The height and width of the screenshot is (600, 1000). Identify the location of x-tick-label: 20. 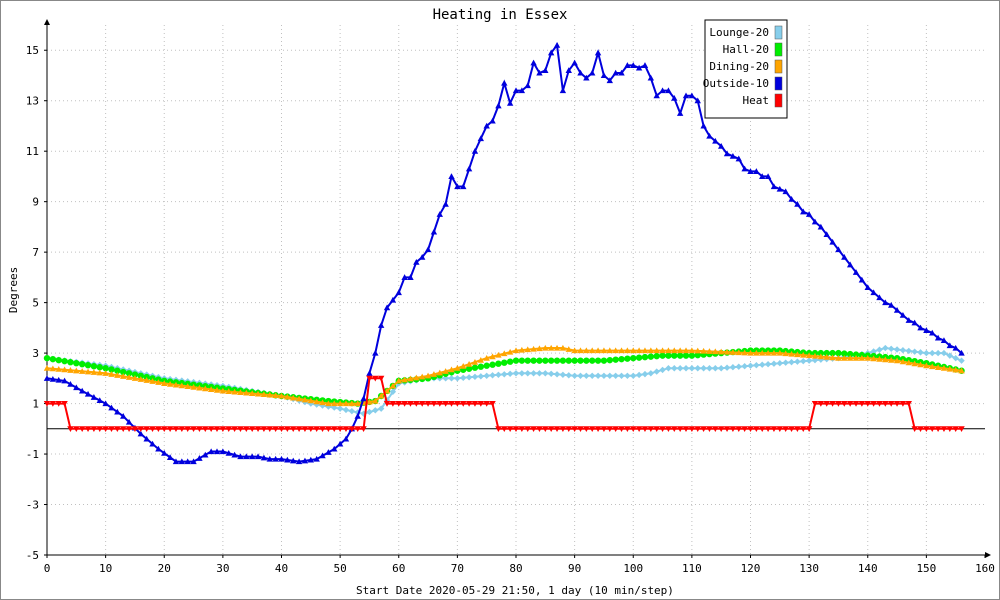
(164, 568).